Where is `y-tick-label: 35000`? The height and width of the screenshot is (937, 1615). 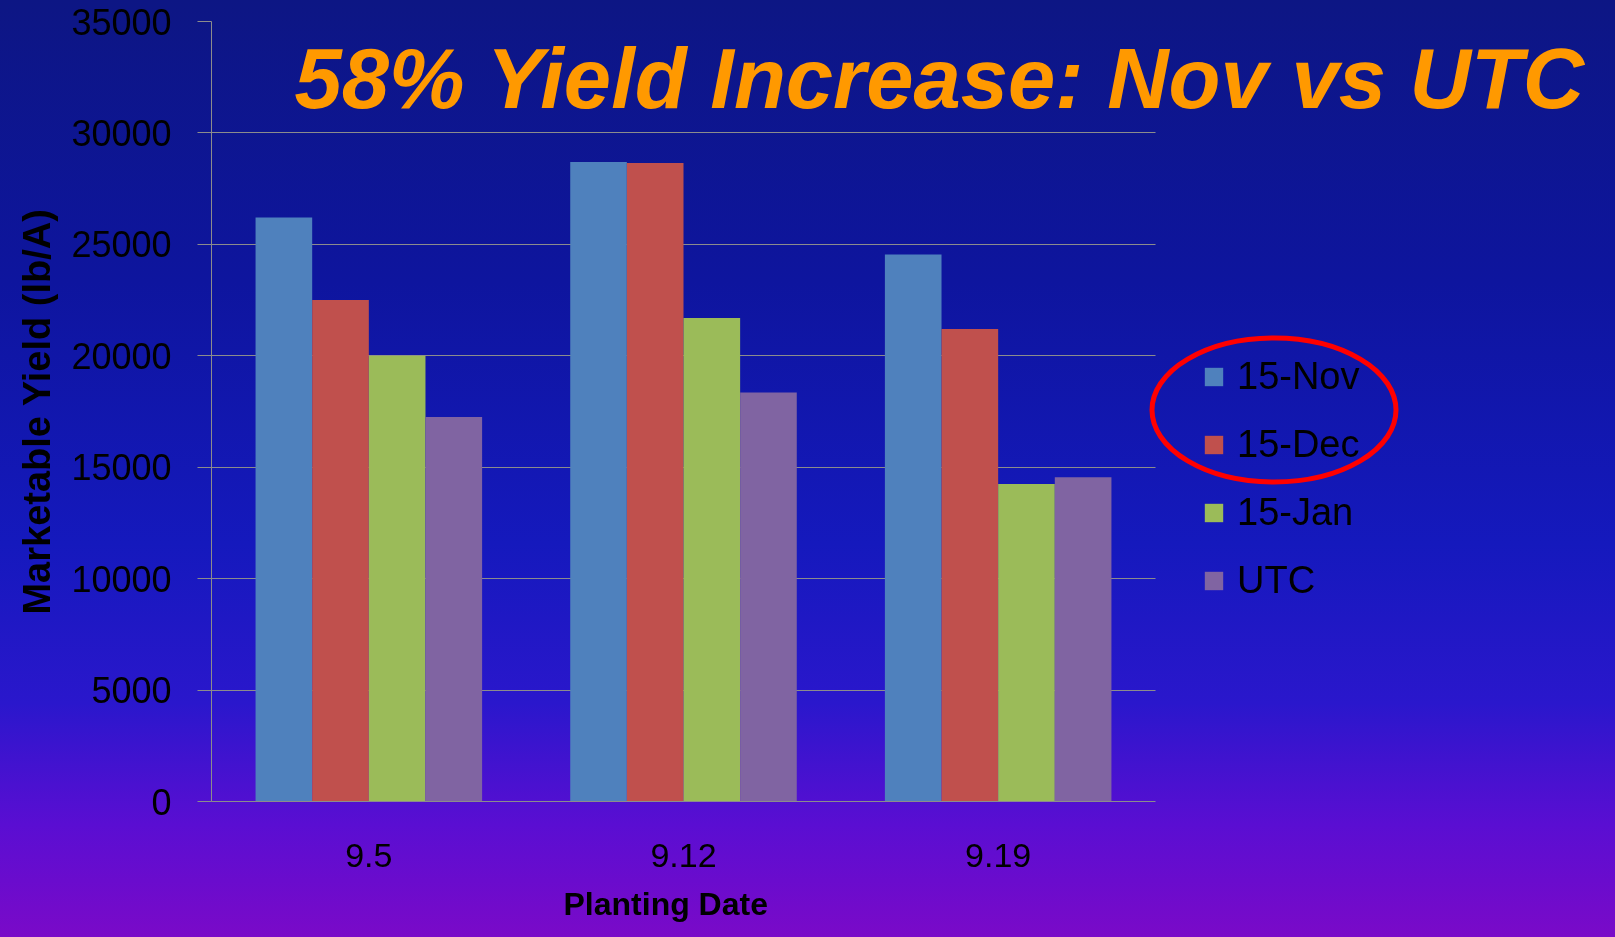 y-tick-label: 35000 is located at coordinates (121, 22).